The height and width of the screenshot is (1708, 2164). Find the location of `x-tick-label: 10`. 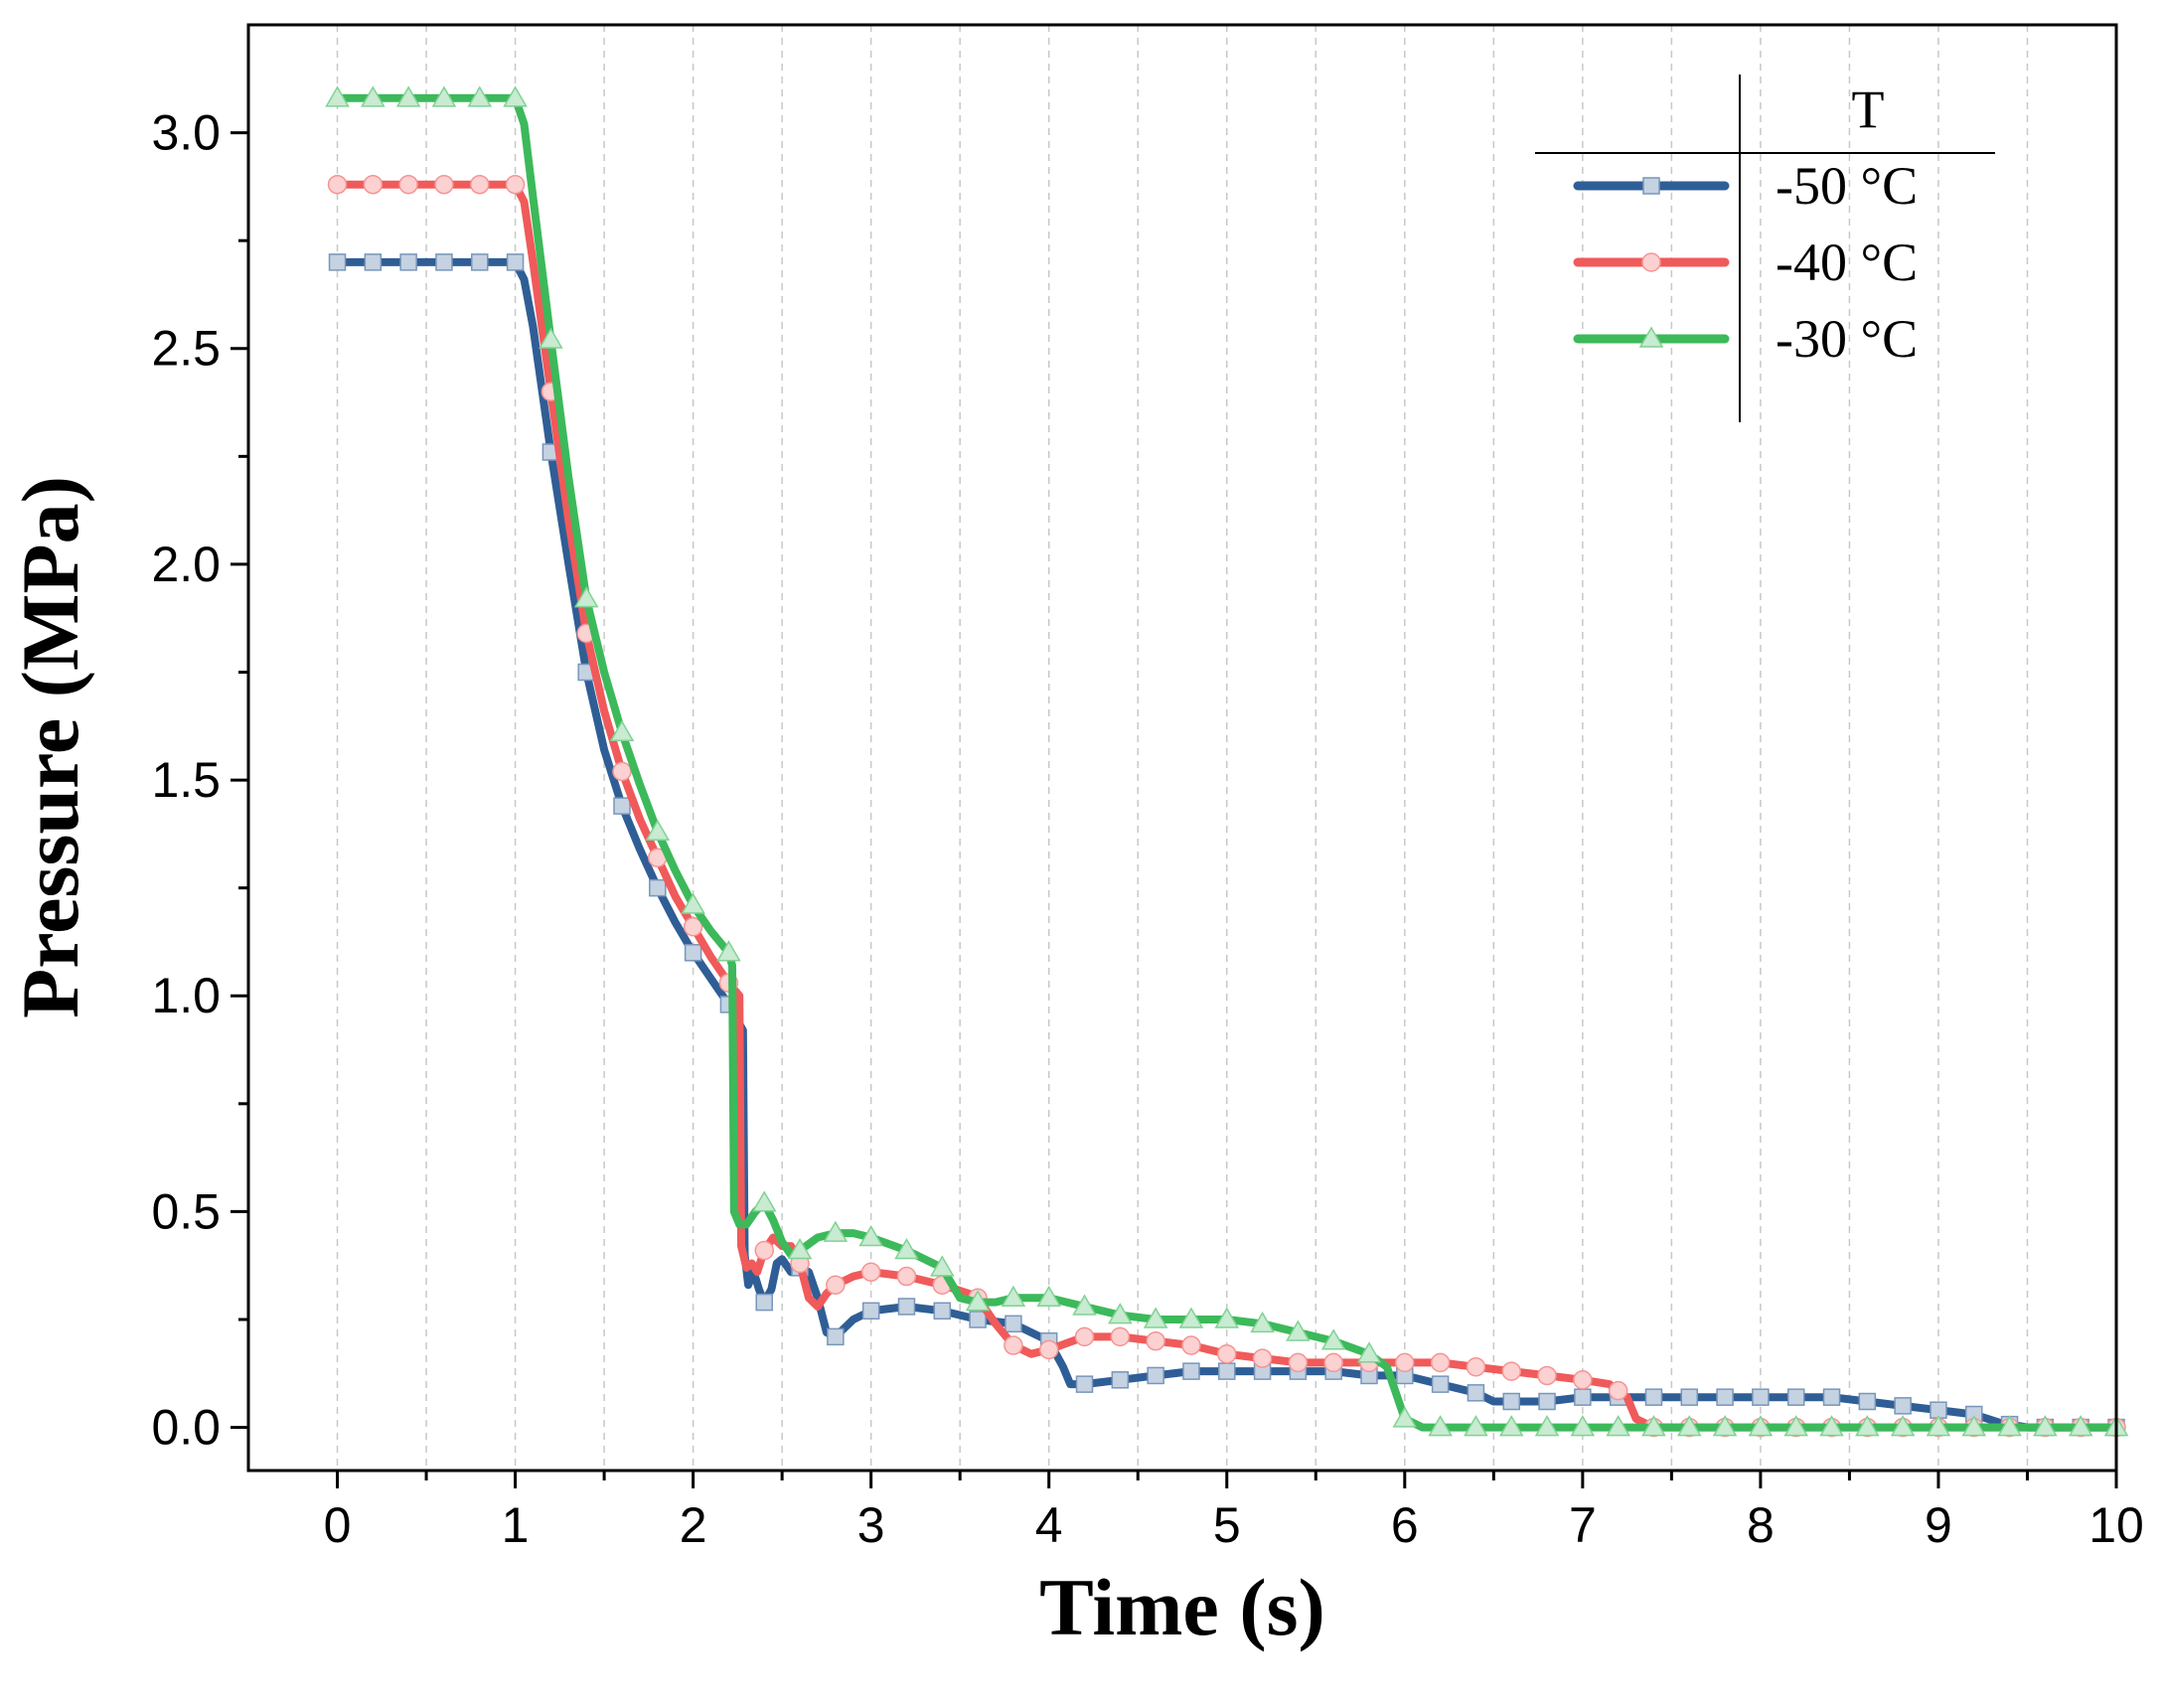

x-tick-label: 10 is located at coordinates (2116, 1525).